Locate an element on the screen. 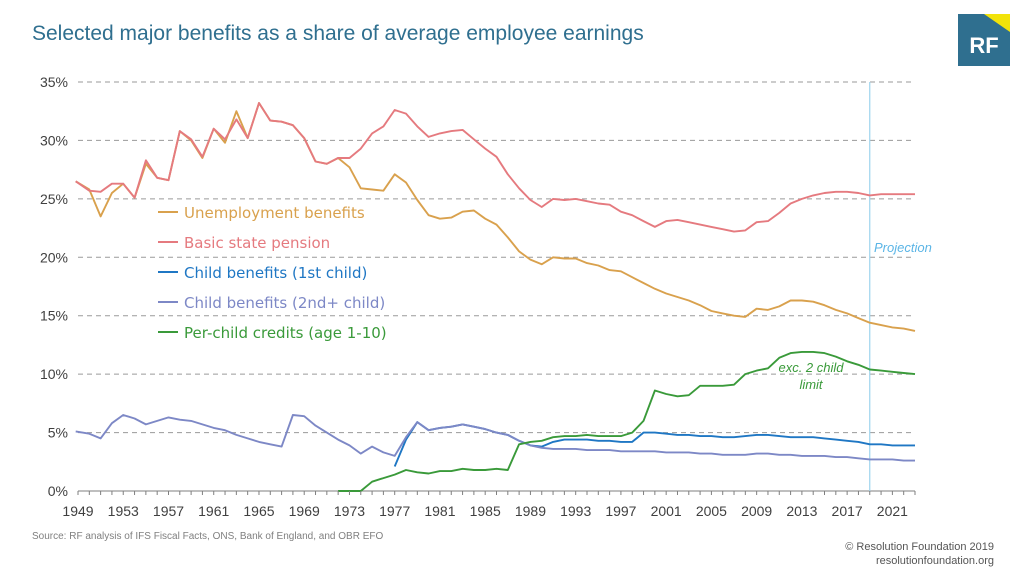  legend-label: Unemployment benefits is located at coordinates (274, 213).